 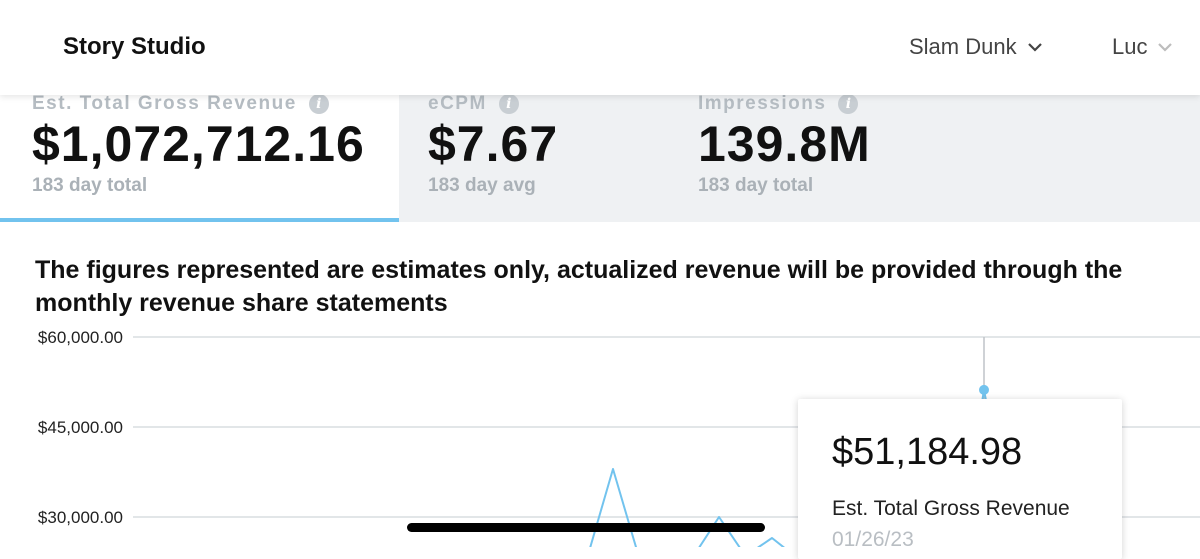 I want to click on tooltip-value: $51,184.98, so click(x=927, y=452).